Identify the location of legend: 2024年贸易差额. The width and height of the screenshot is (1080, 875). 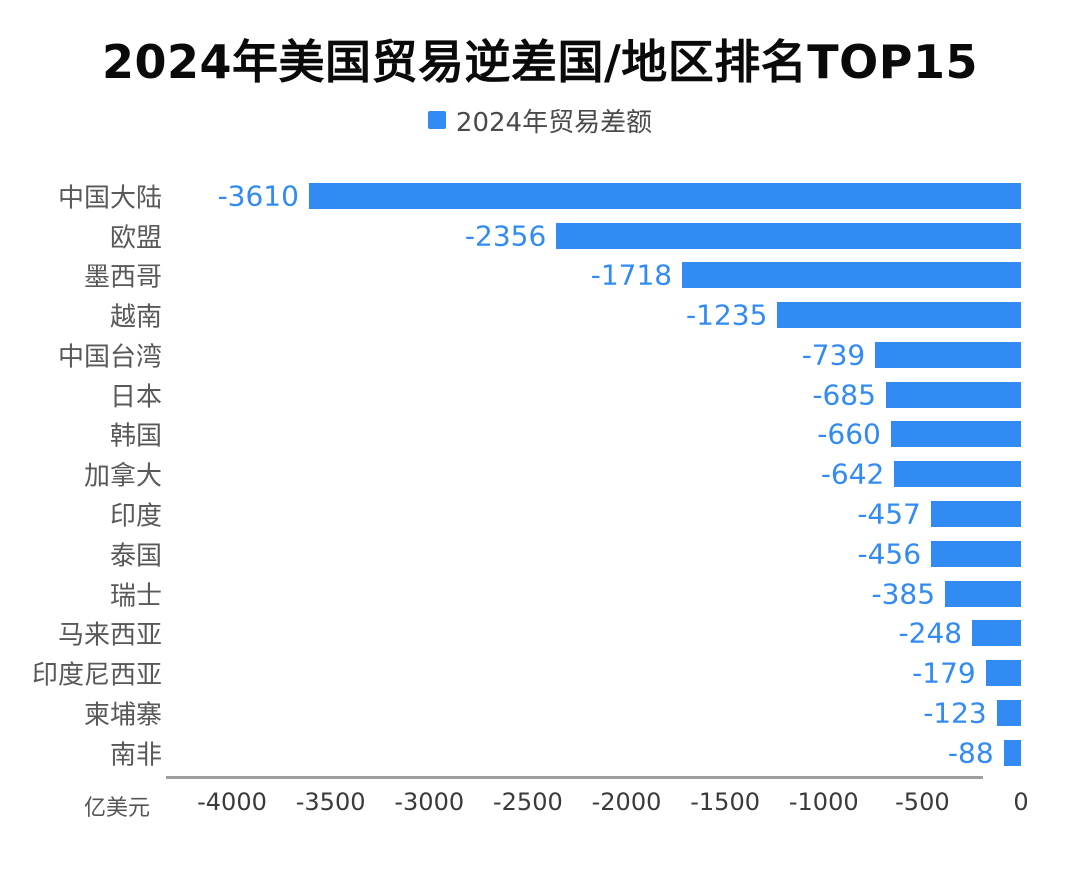
(540, 121).